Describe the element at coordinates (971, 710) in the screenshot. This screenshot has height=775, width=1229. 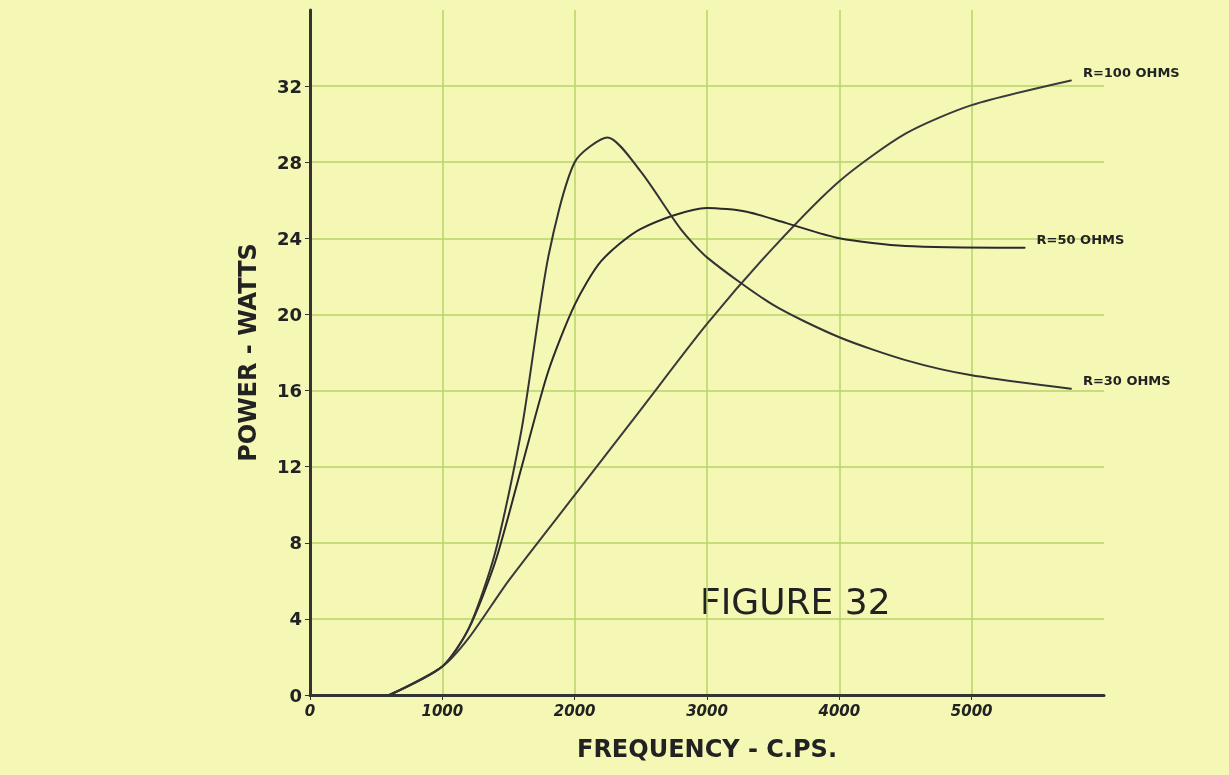
I see `x-tick-label: 5000` at that location.